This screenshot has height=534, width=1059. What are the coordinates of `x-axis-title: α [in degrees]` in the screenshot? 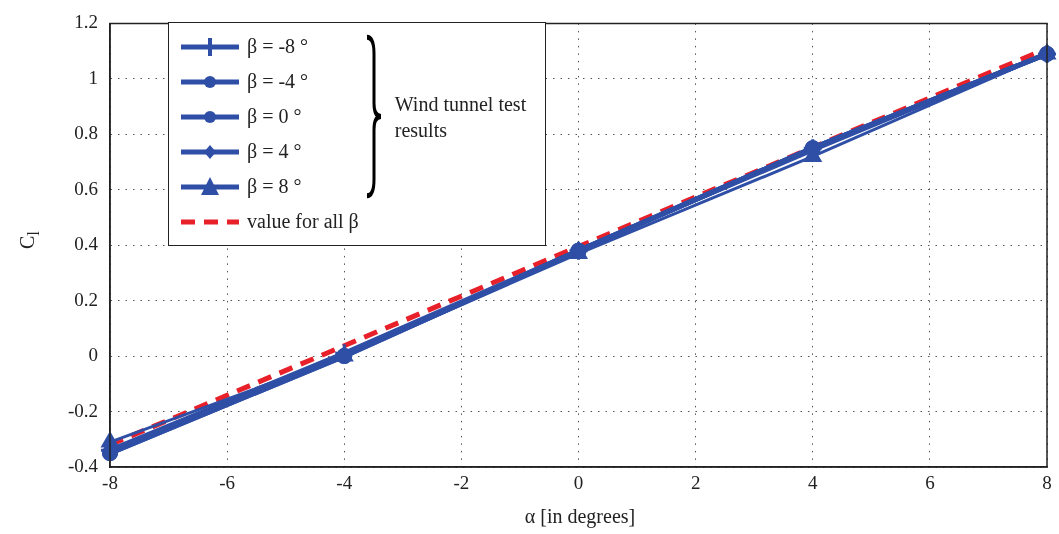 It's located at (580, 516).